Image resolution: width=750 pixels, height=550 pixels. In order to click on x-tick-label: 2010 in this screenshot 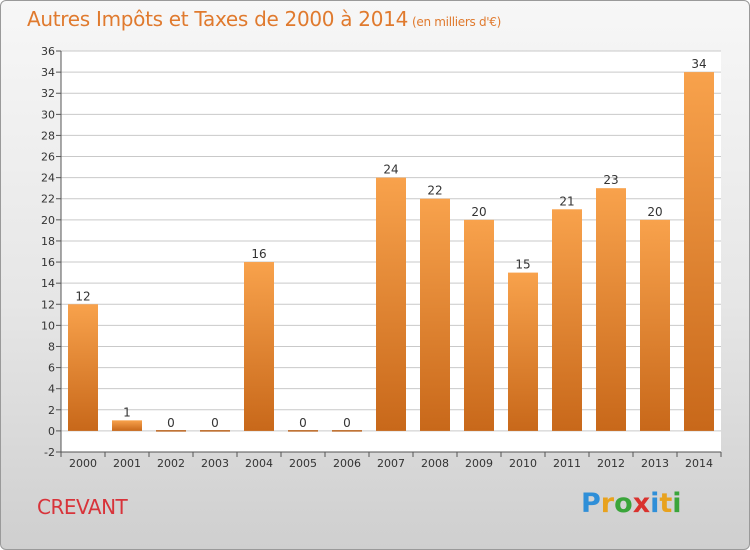, I will do `click(523, 463)`.